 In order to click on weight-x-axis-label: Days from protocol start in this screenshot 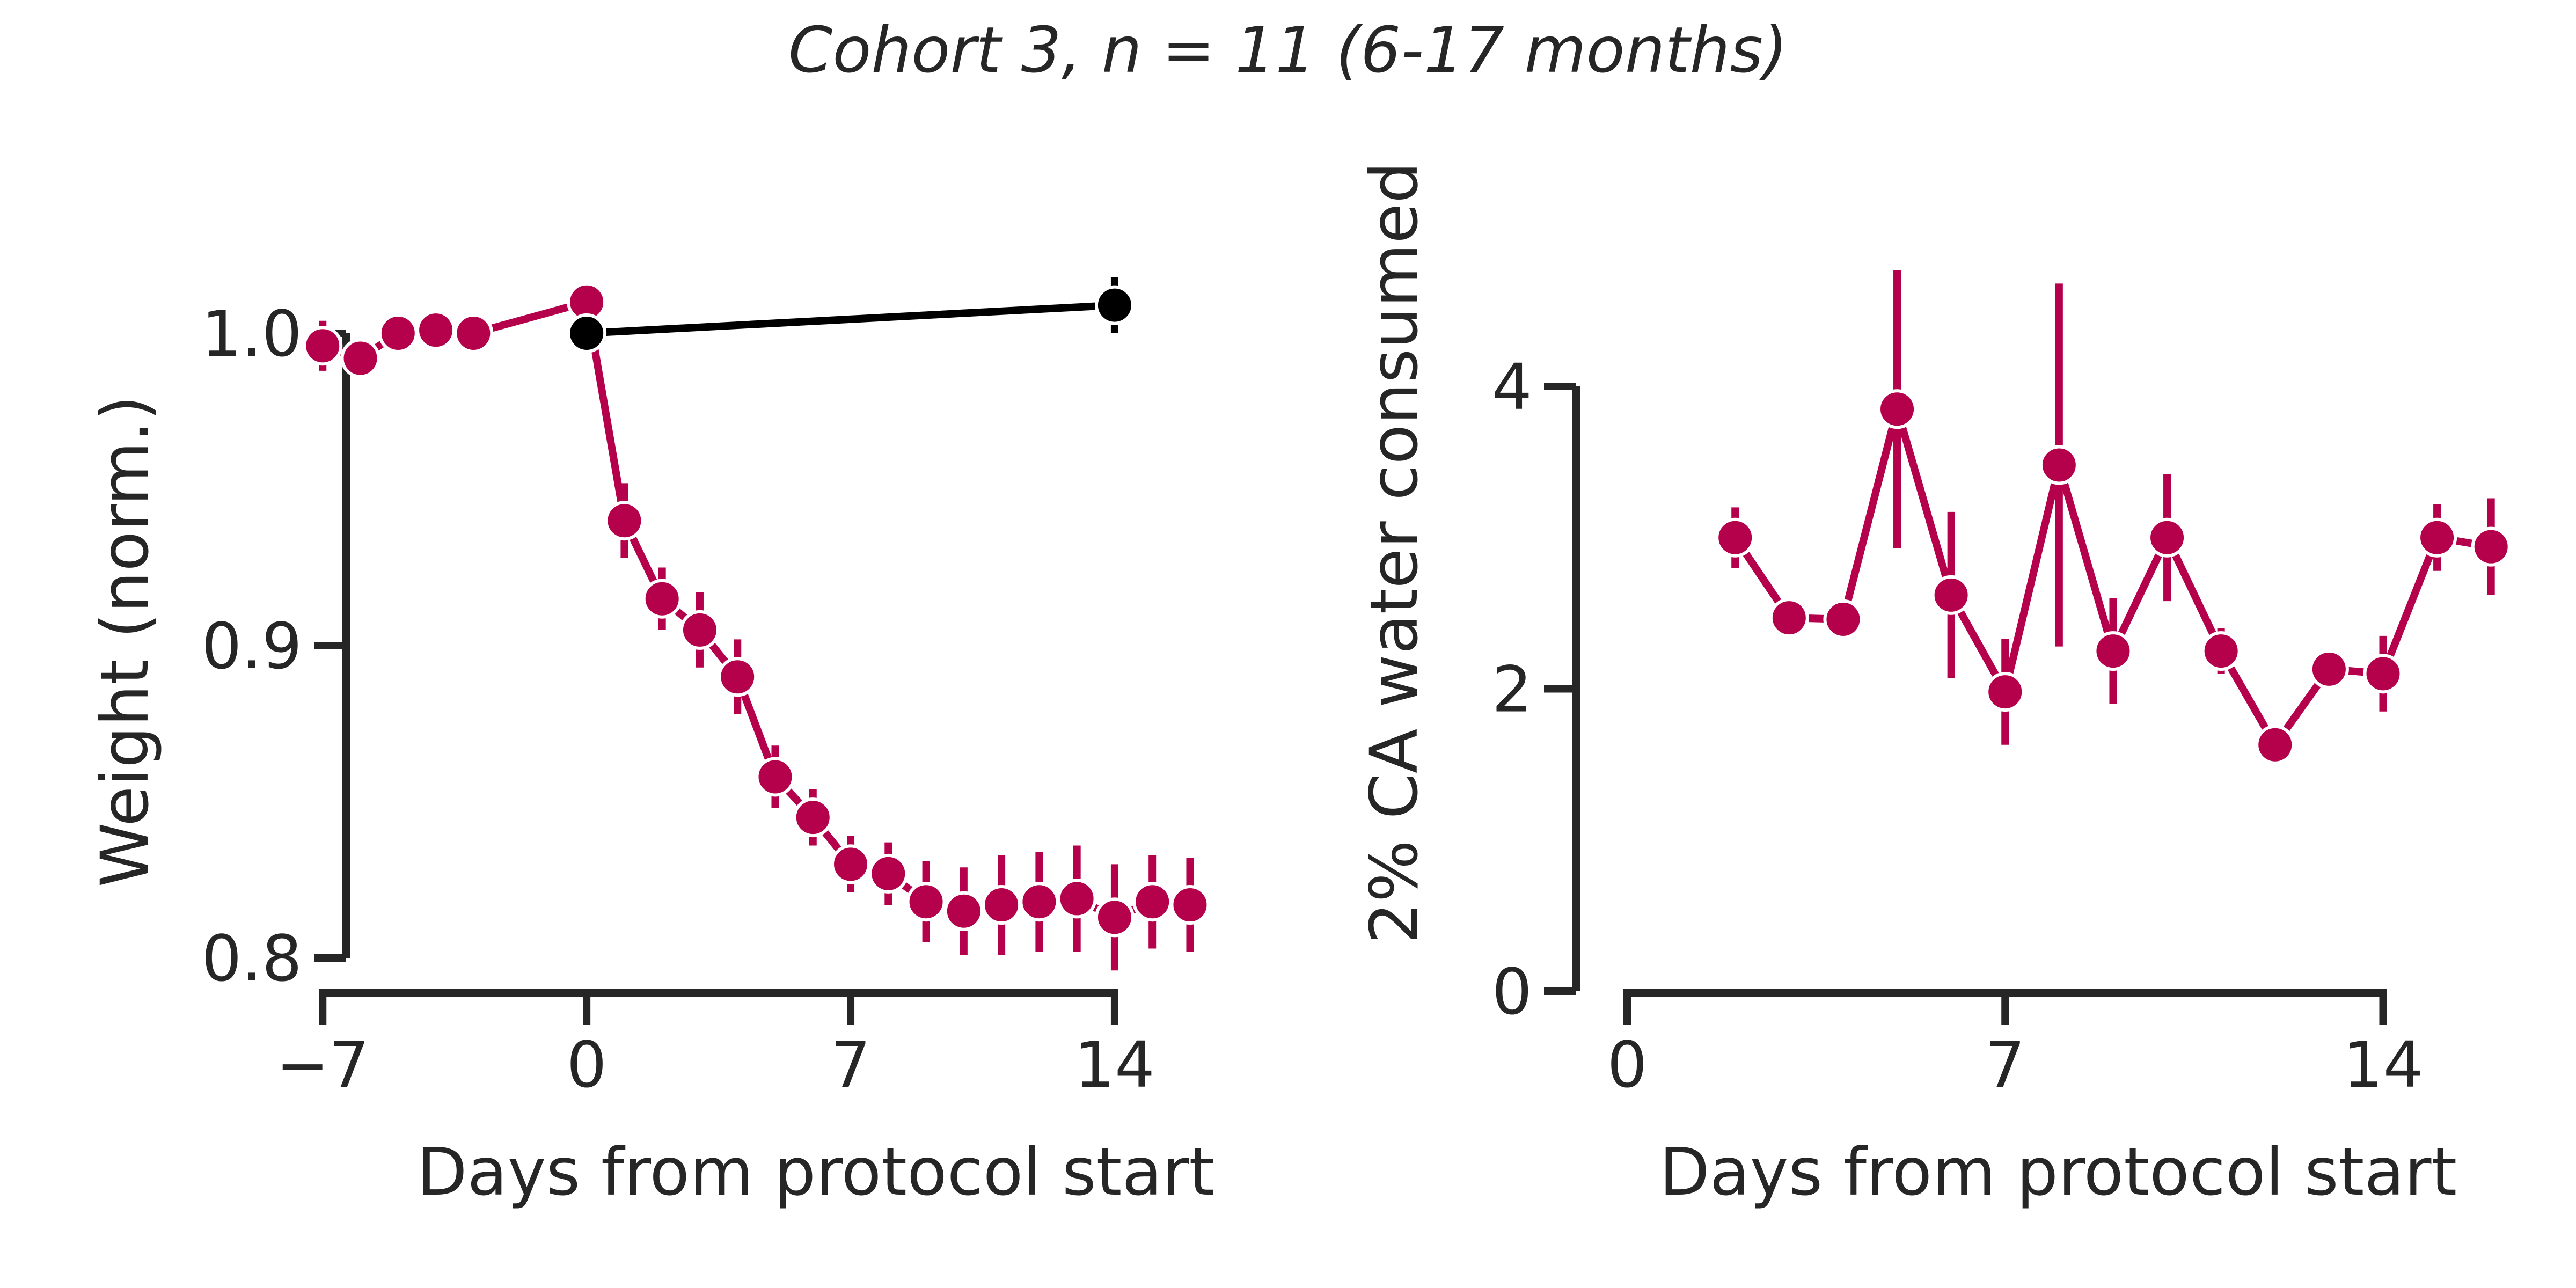, I will do `click(816, 1172)`.